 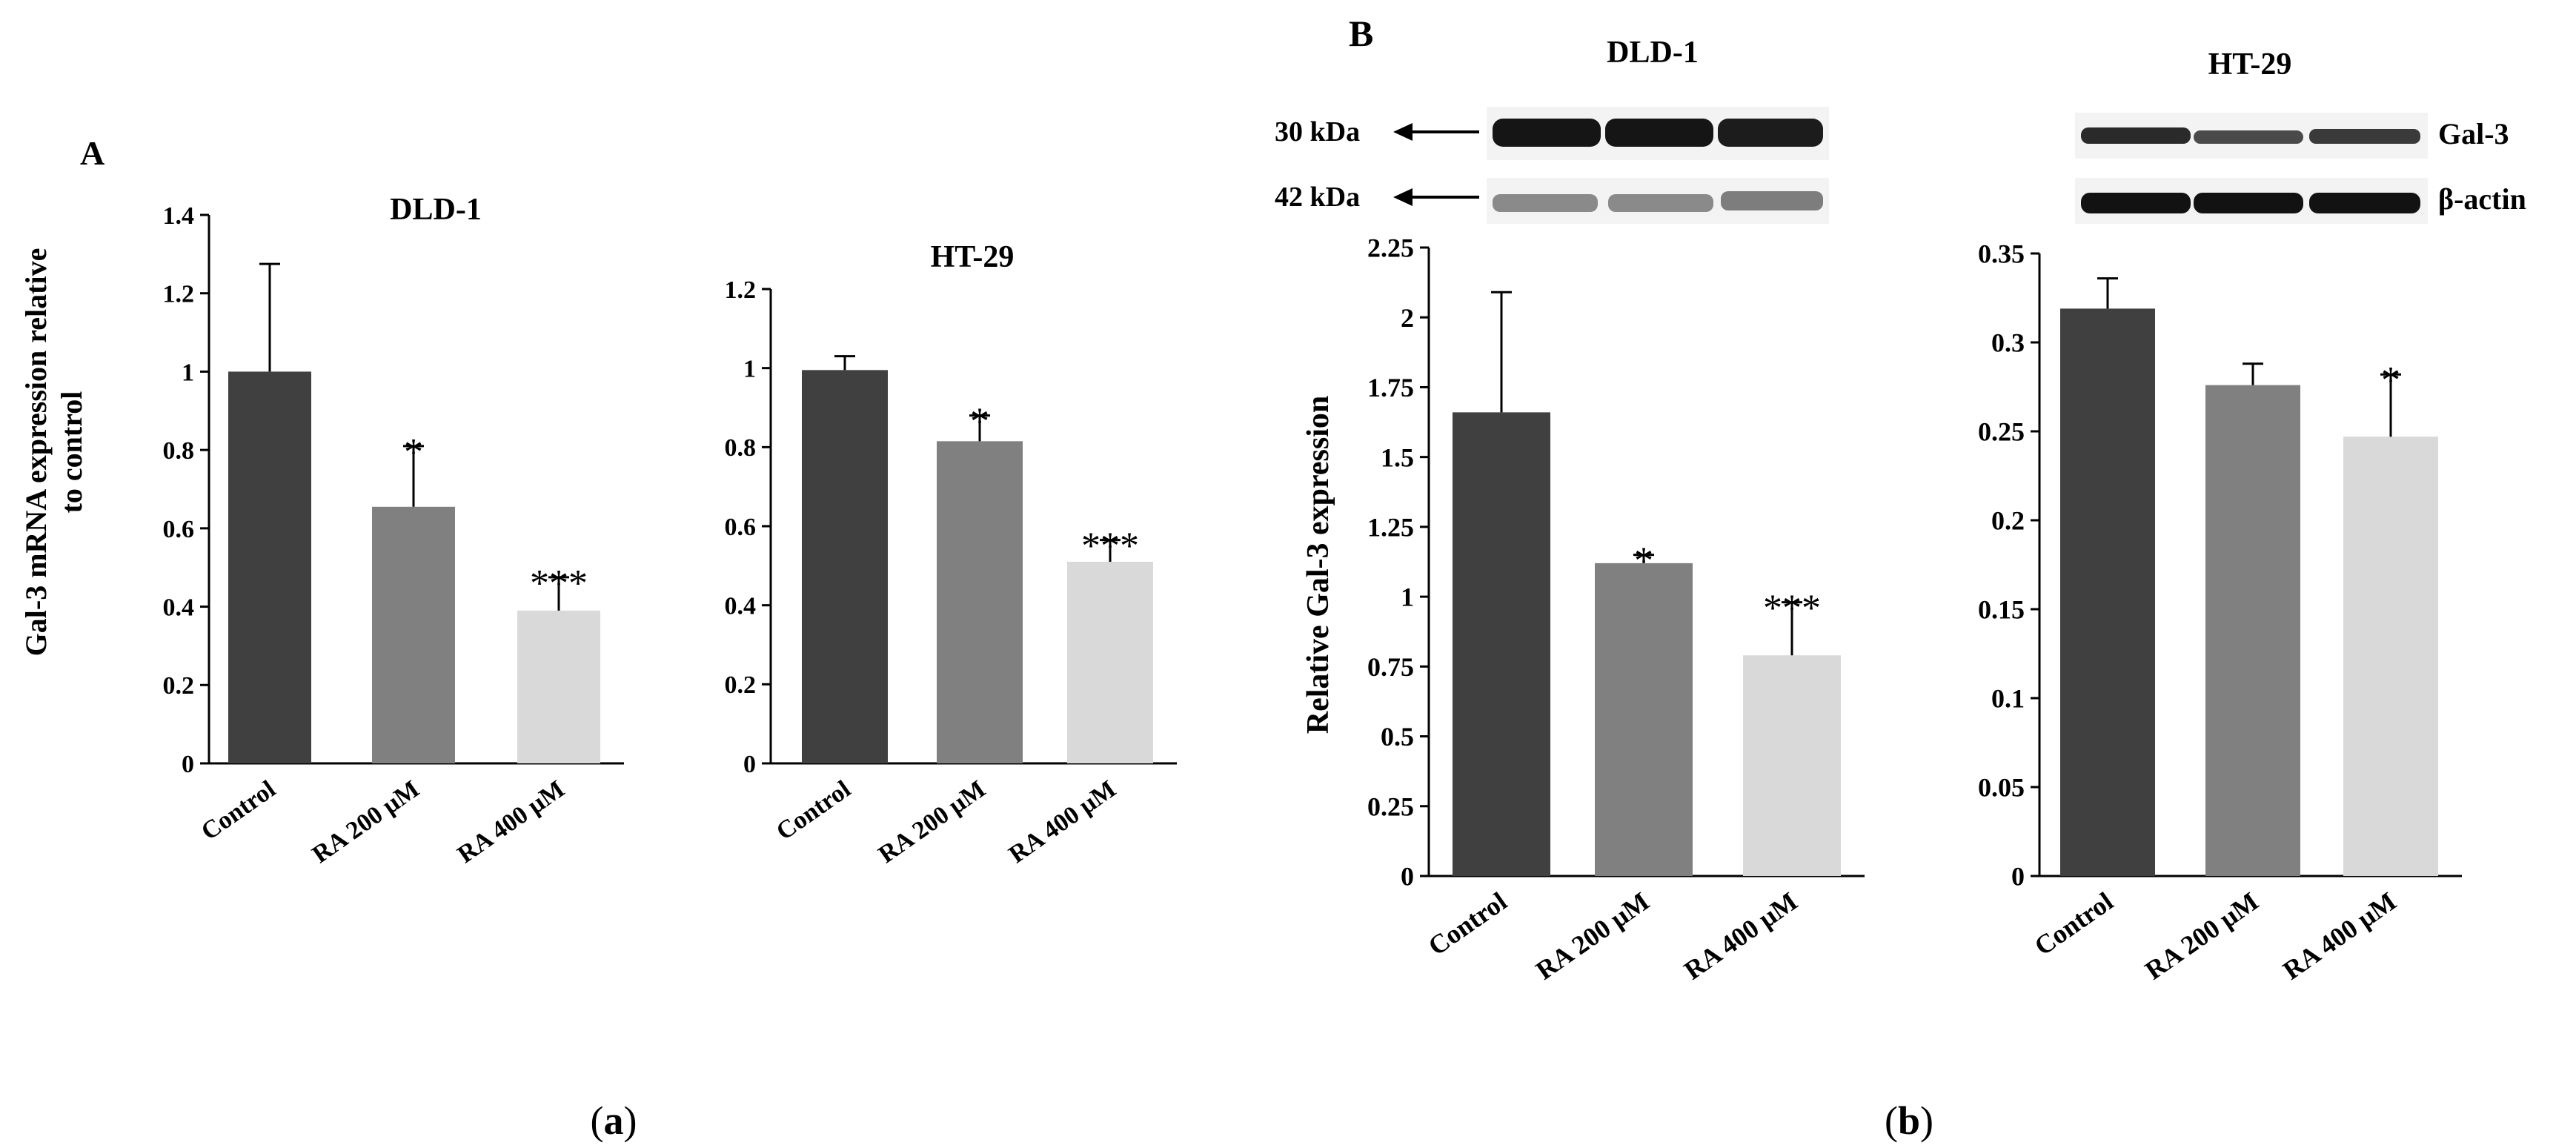 What do you see at coordinates (597, 1120) in the screenshot?
I see `caption-a-open: (` at bounding box center [597, 1120].